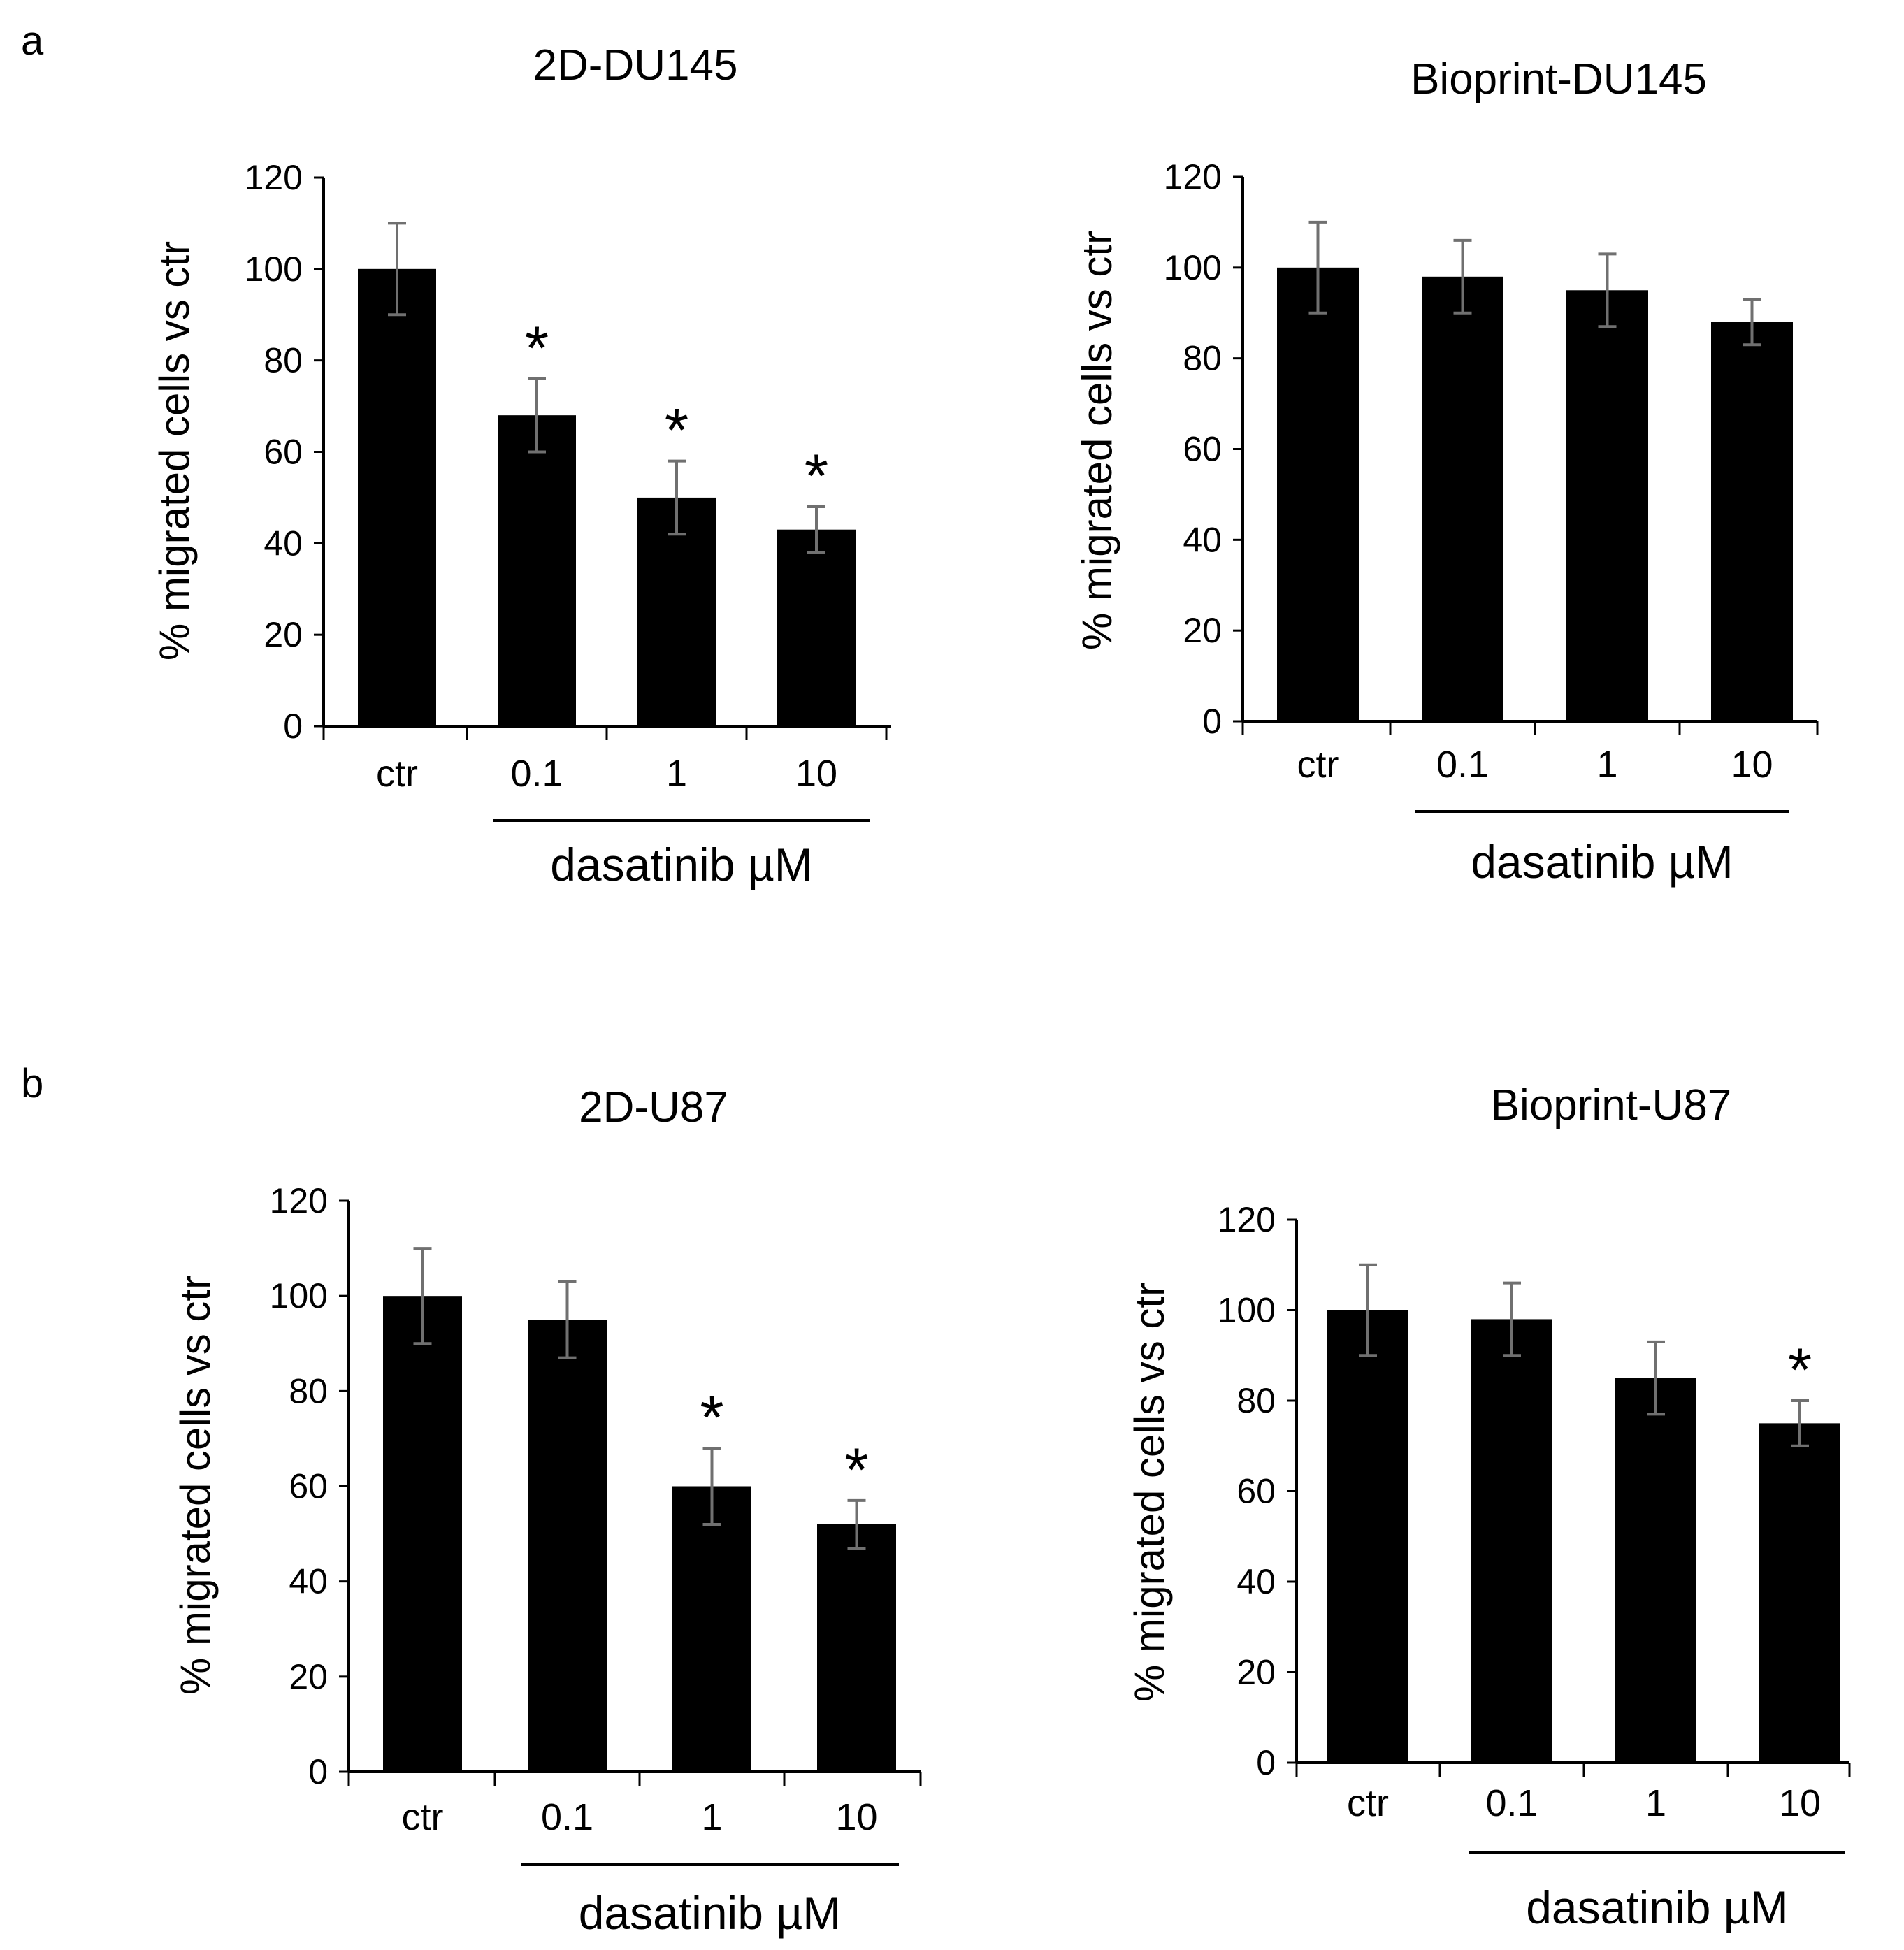  What do you see at coordinates (32, 1083) in the screenshot?
I see `panel-label-b: b` at bounding box center [32, 1083].